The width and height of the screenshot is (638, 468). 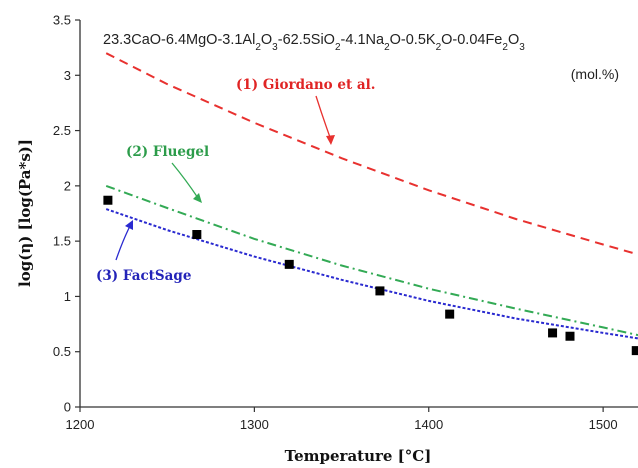 What do you see at coordinates (254, 424) in the screenshot?
I see `x-tick-label: 1300` at bounding box center [254, 424].